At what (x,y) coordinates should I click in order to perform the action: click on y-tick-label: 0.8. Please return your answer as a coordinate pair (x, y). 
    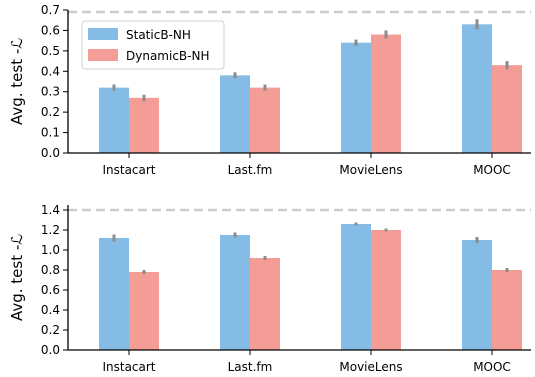
    Looking at the image, I should click on (50, 270).